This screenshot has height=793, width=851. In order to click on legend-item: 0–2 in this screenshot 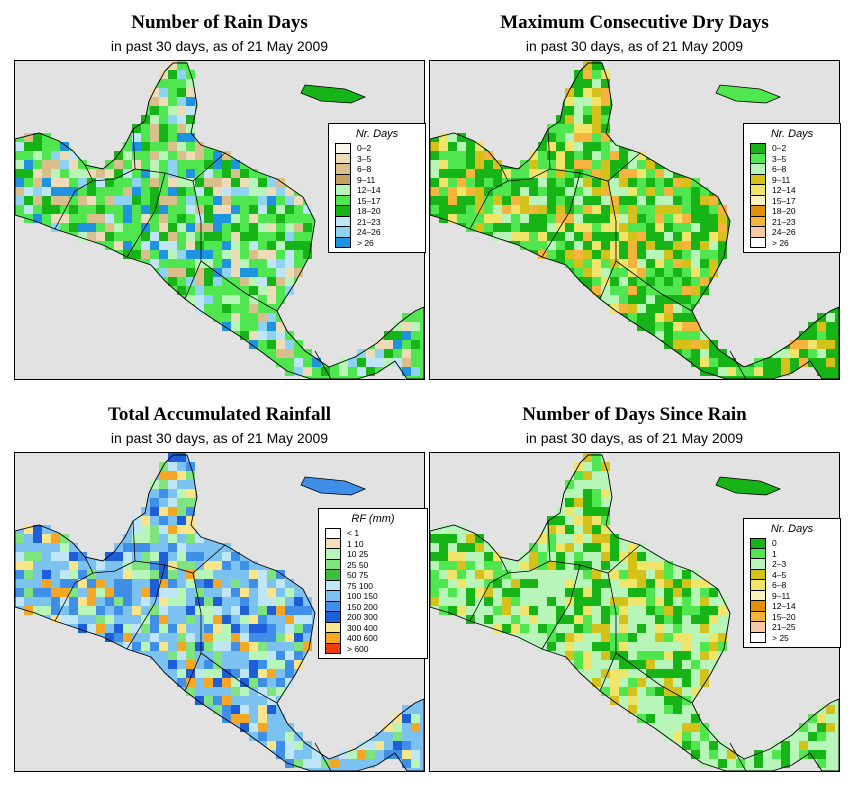, I will do `click(792, 148)`.